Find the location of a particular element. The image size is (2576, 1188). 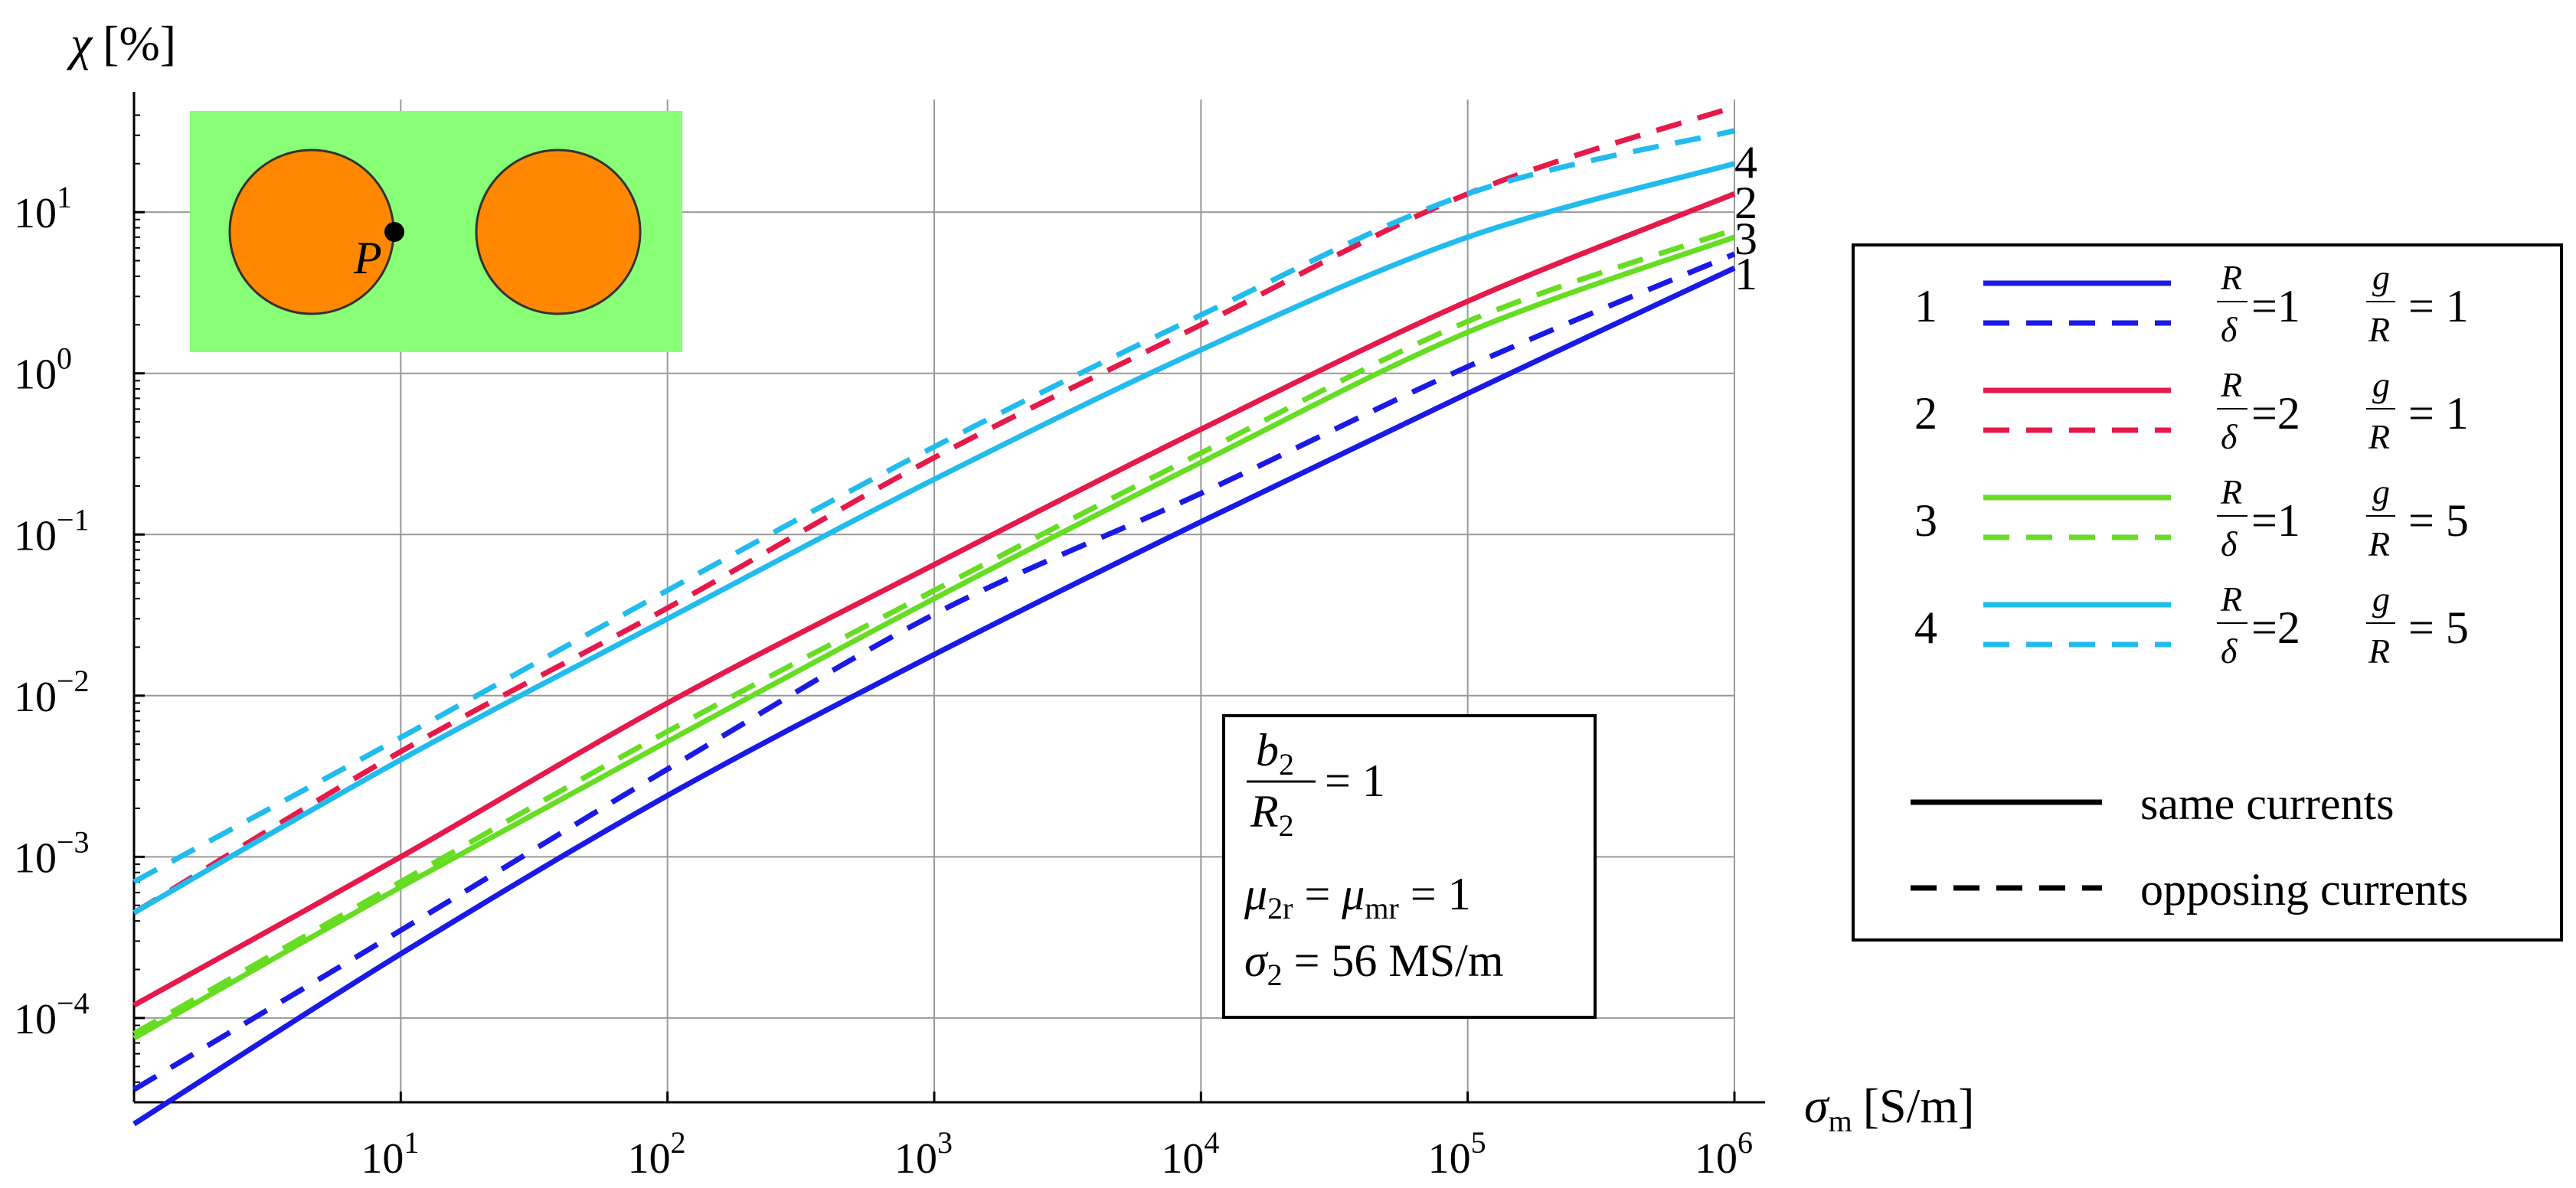

x-tick-exponent: 1 is located at coordinates (411, 1142).